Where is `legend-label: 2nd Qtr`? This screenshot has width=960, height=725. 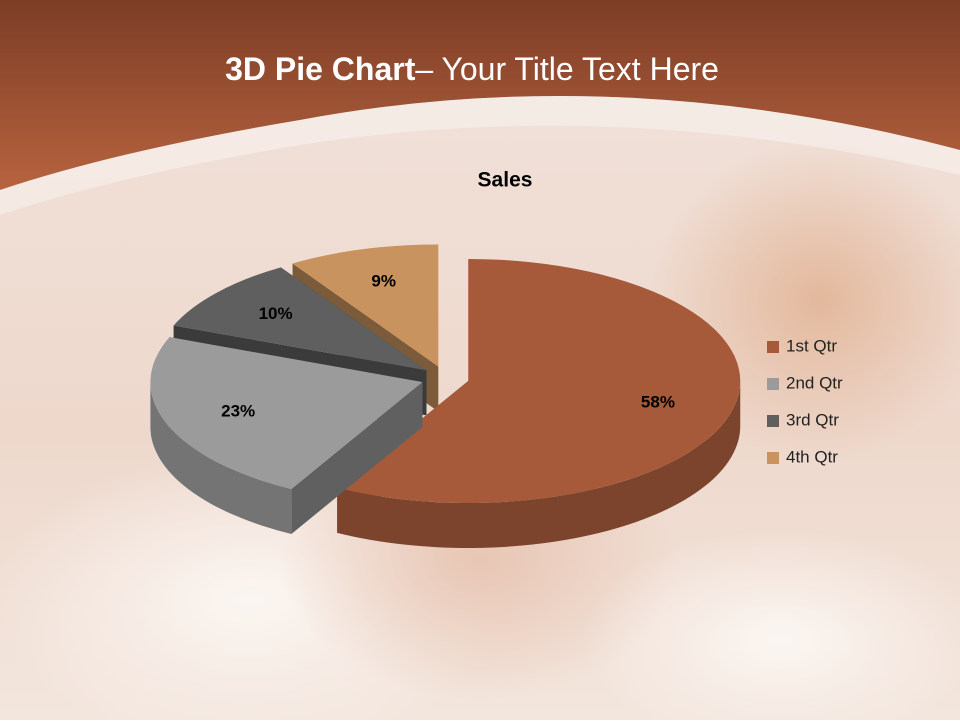 legend-label: 2nd Qtr is located at coordinates (814, 382).